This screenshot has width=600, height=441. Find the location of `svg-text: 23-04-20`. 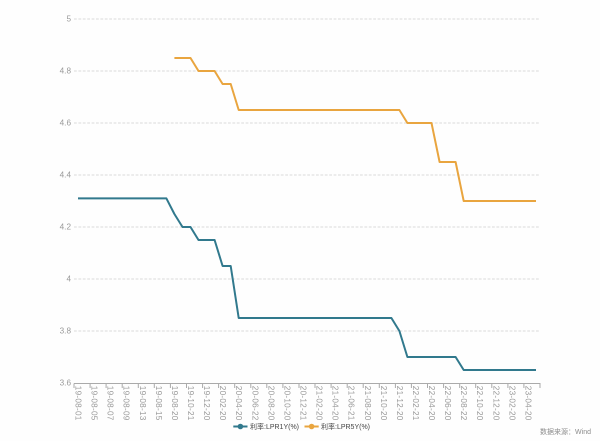

svg-text: 23-04-20 is located at coordinates (527, 403).